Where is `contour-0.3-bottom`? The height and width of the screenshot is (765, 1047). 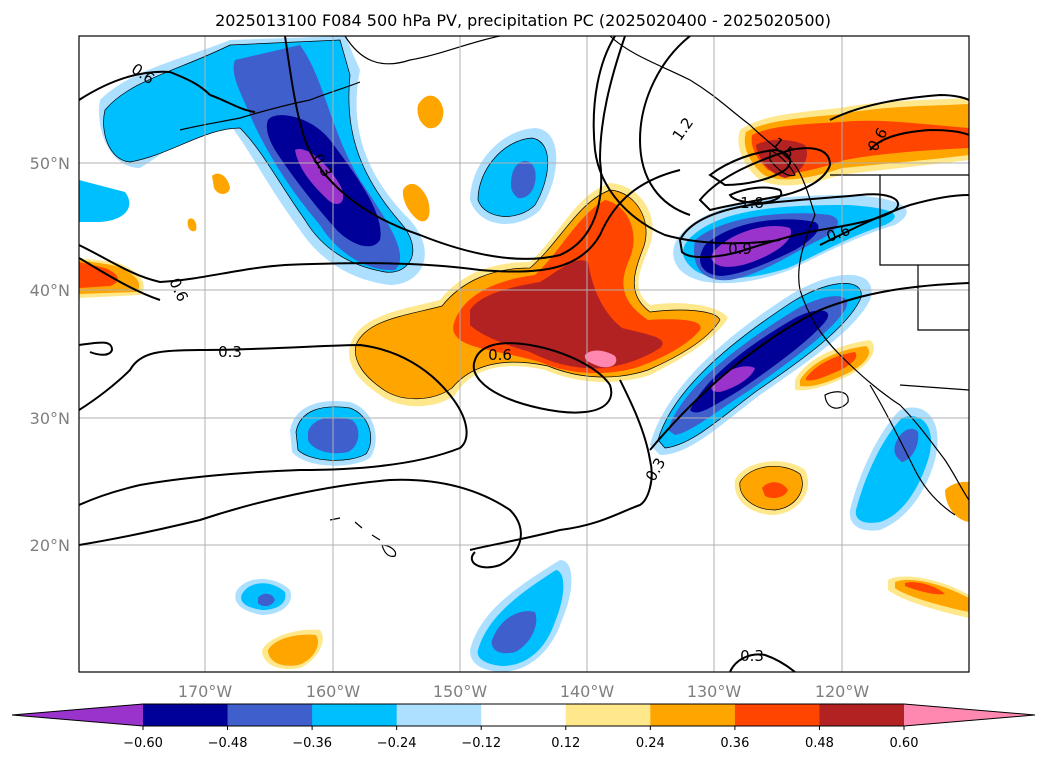
contour-0.3-bottom is located at coordinates (762, 662).